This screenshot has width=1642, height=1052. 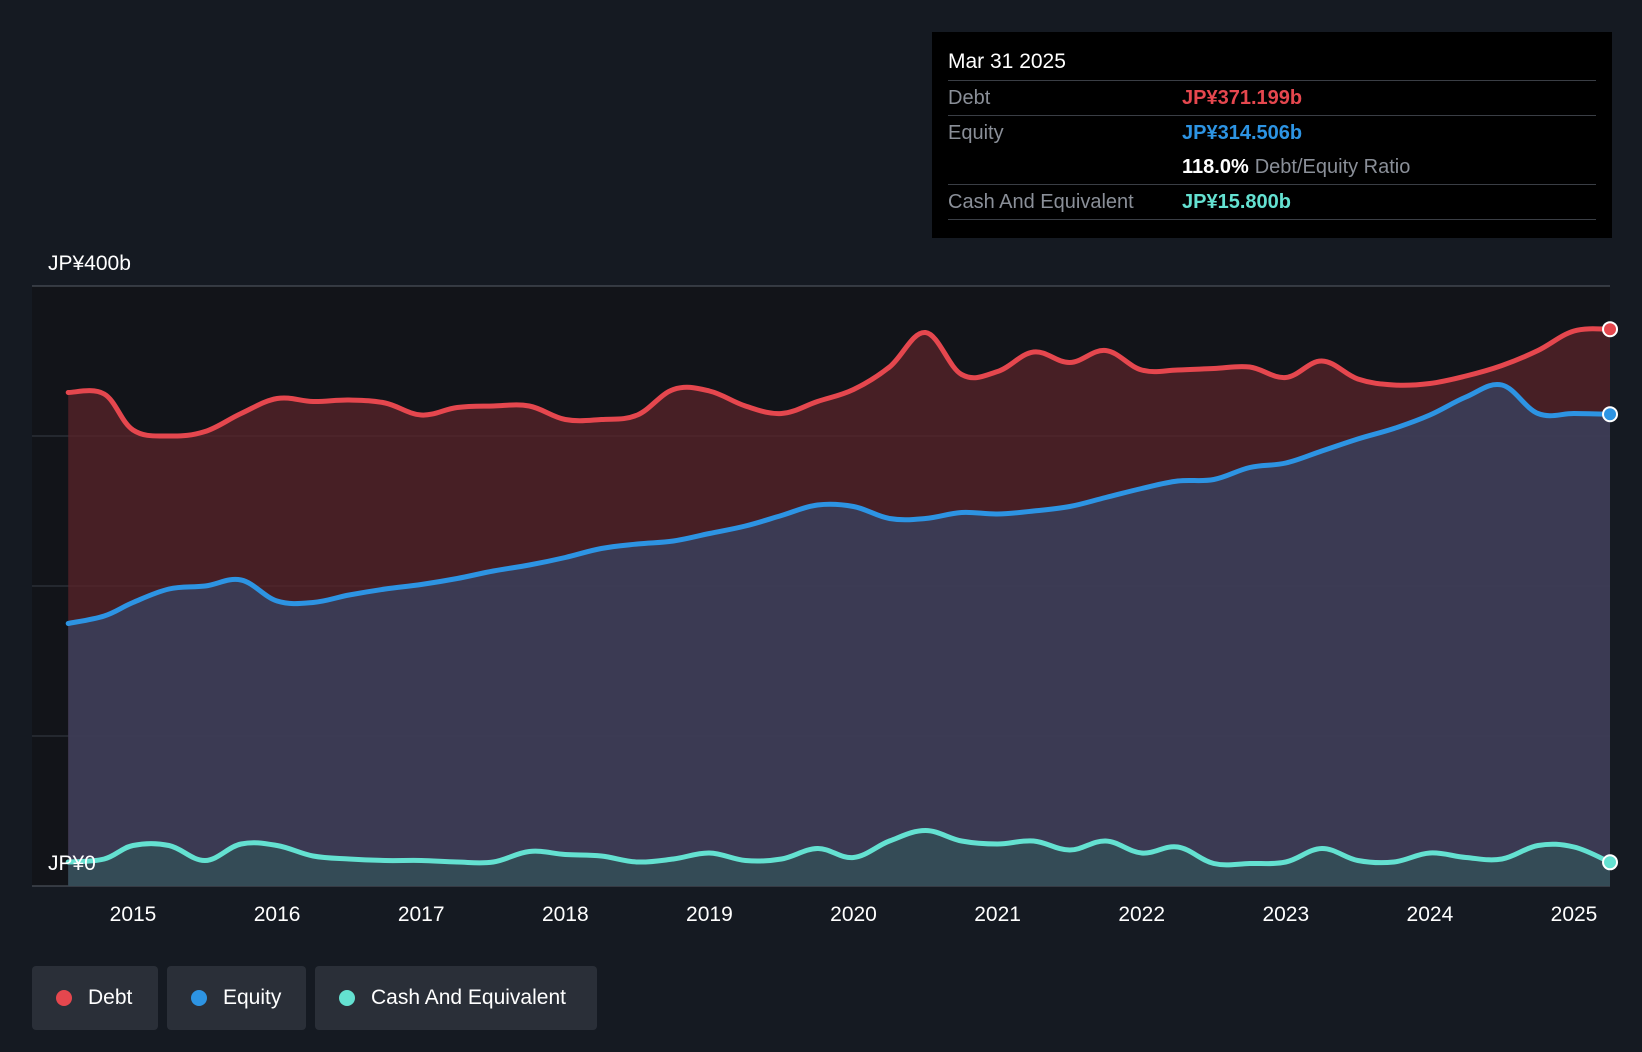 What do you see at coordinates (347, 998) in the screenshot?
I see `cash-dot-icon` at bounding box center [347, 998].